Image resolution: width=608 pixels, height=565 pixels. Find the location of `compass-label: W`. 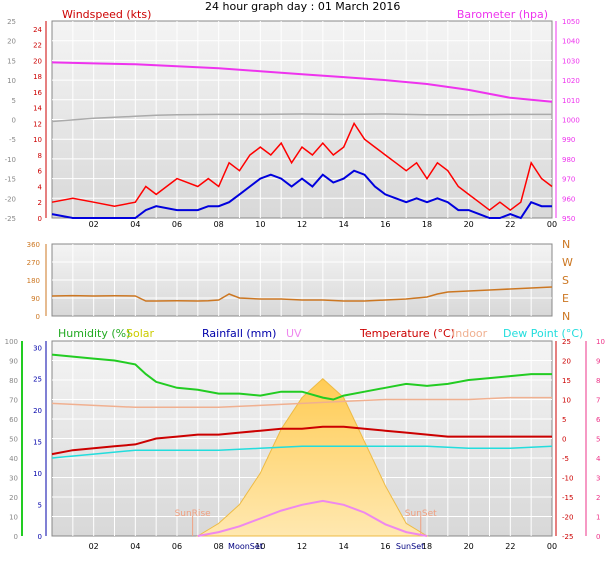

compass-label: W is located at coordinates (567, 262).